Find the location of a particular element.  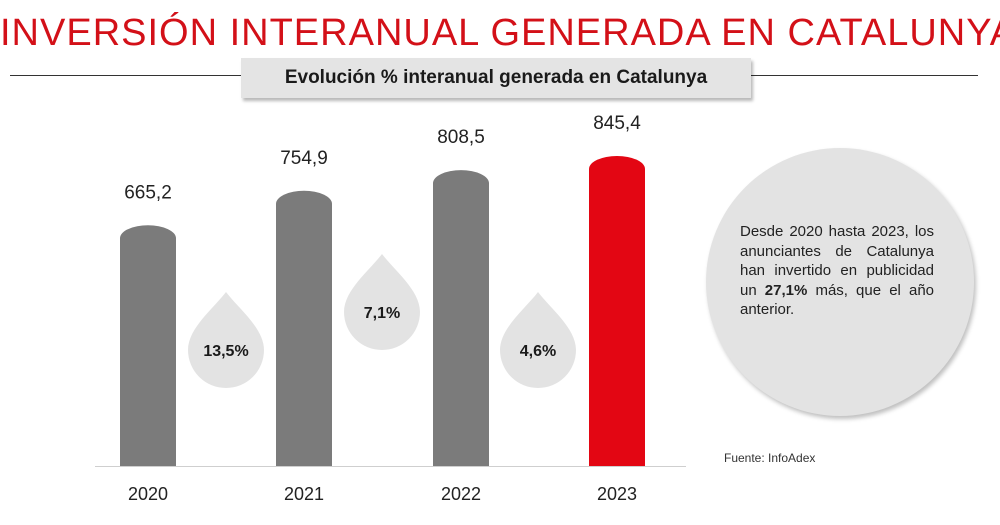

bar-value-label: 845,4 is located at coordinates (617, 123).